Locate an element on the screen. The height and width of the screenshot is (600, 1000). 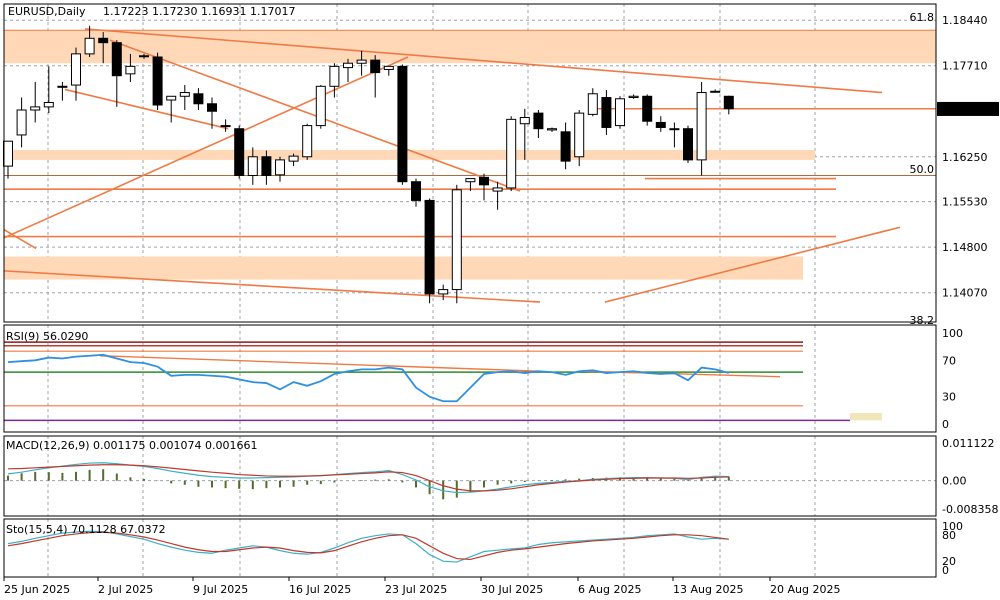
rsi-tick: 70 is located at coordinates (949, 360).